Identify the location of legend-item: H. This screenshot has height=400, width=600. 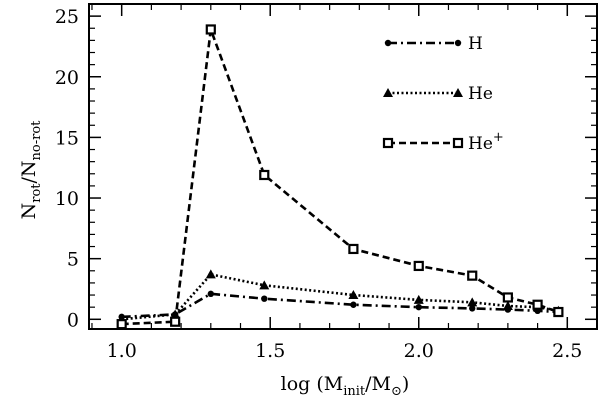
(433, 44).